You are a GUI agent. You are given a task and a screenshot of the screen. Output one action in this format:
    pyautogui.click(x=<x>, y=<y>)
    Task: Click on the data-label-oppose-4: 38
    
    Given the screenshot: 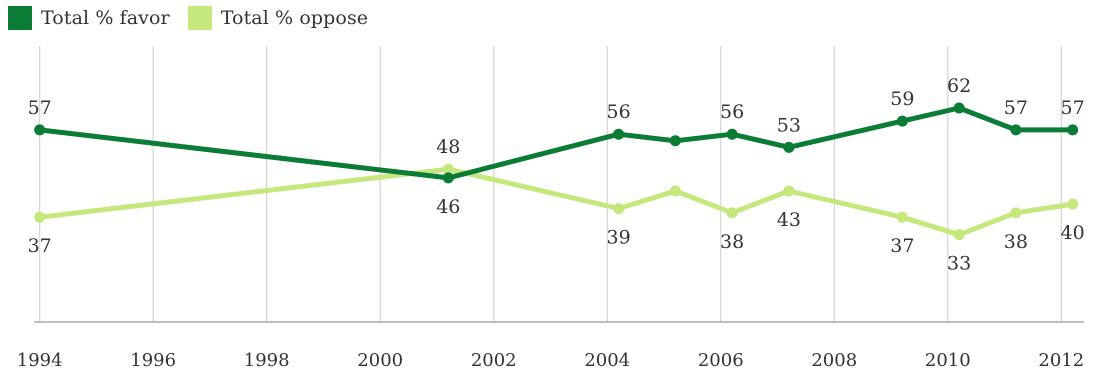 What is the action you would take?
    pyautogui.click(x=732, y=242)
    